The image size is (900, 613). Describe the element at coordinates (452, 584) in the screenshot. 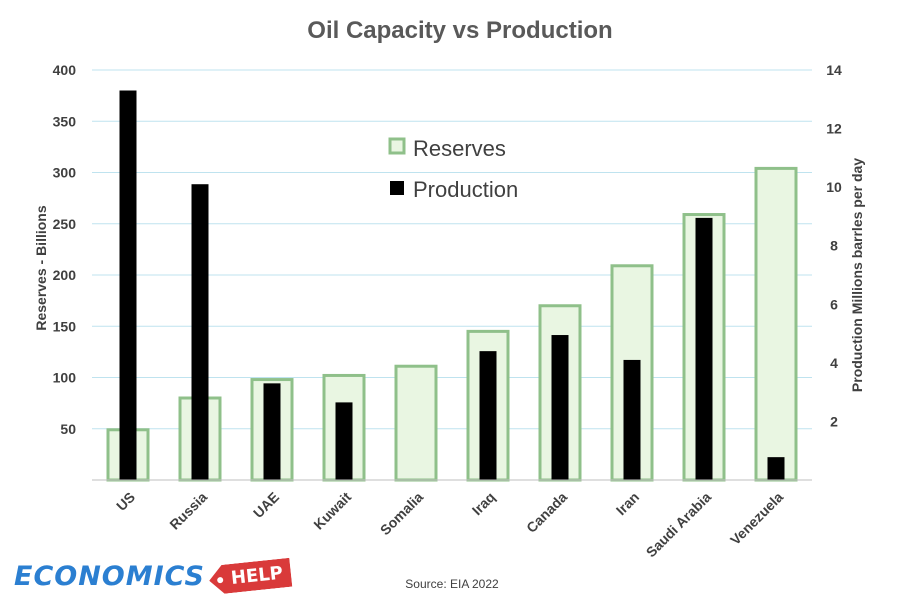

I see `source-note: Source: EIA 2022` at that location.